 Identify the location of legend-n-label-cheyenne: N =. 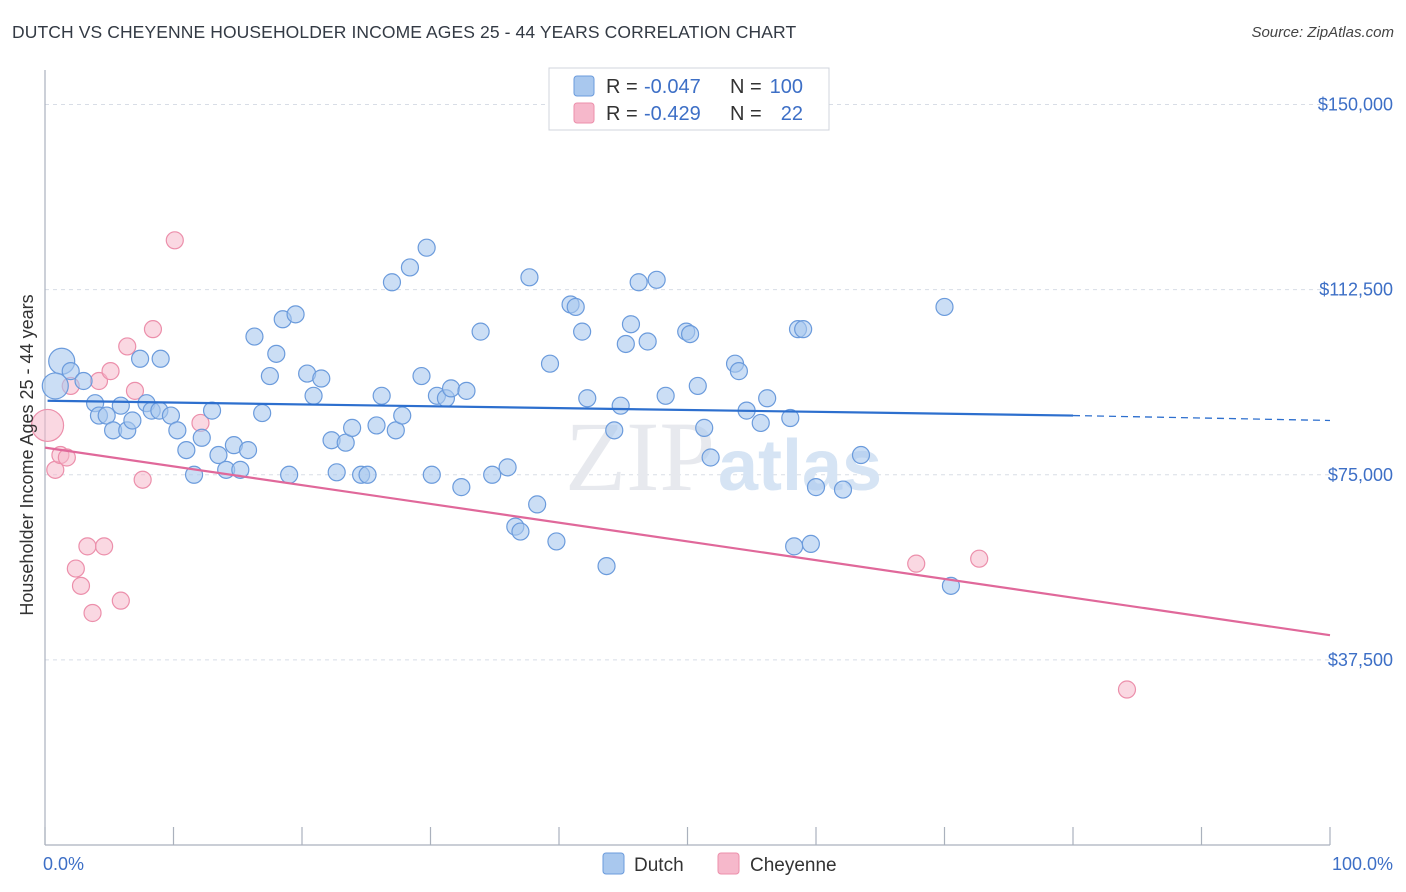
(746, 114).